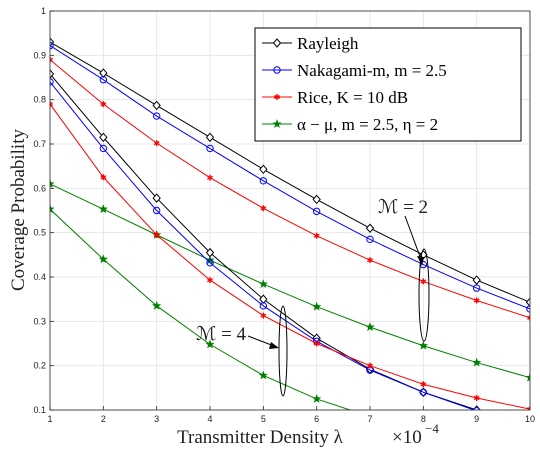 The width and height of the screenshot is (540, 449). I want to click on legend, so click(388, 84).